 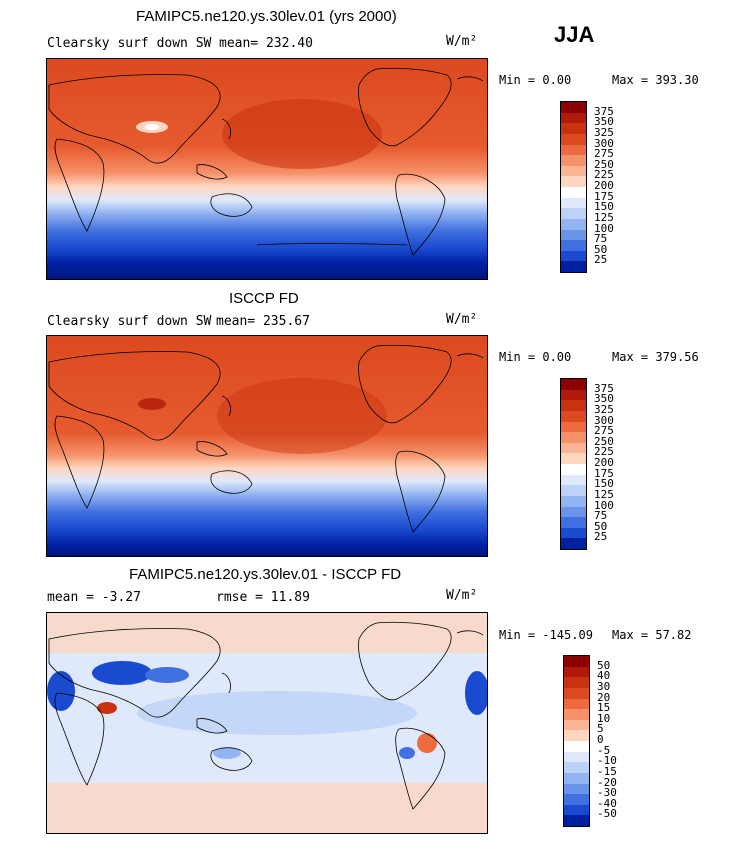 What do you see at coordinates (607, 771) in the screenshot?
I see `colorbar-tick-label: -15` at bounding box center [607, 771].